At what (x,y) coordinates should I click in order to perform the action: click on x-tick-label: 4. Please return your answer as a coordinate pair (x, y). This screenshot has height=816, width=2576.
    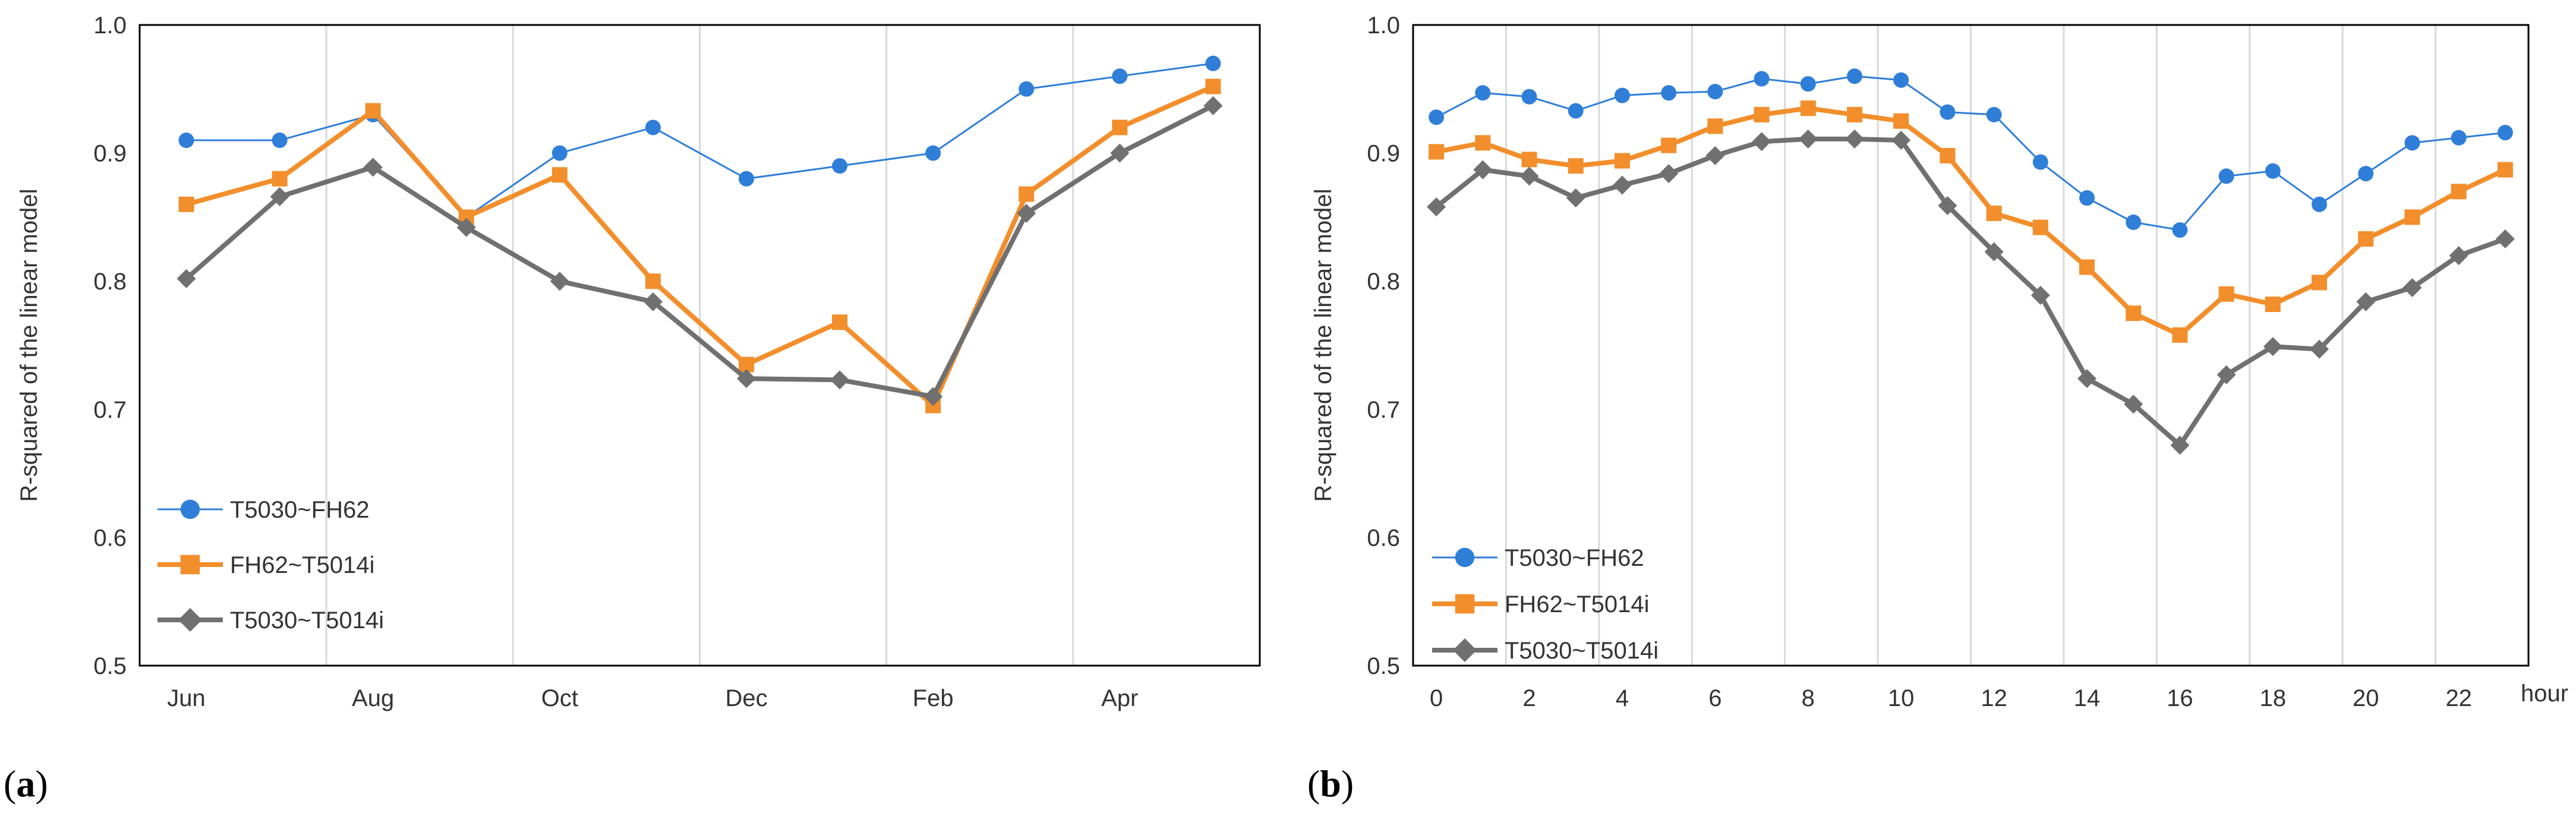
    Looking at the image, I should click on (1622, 698).